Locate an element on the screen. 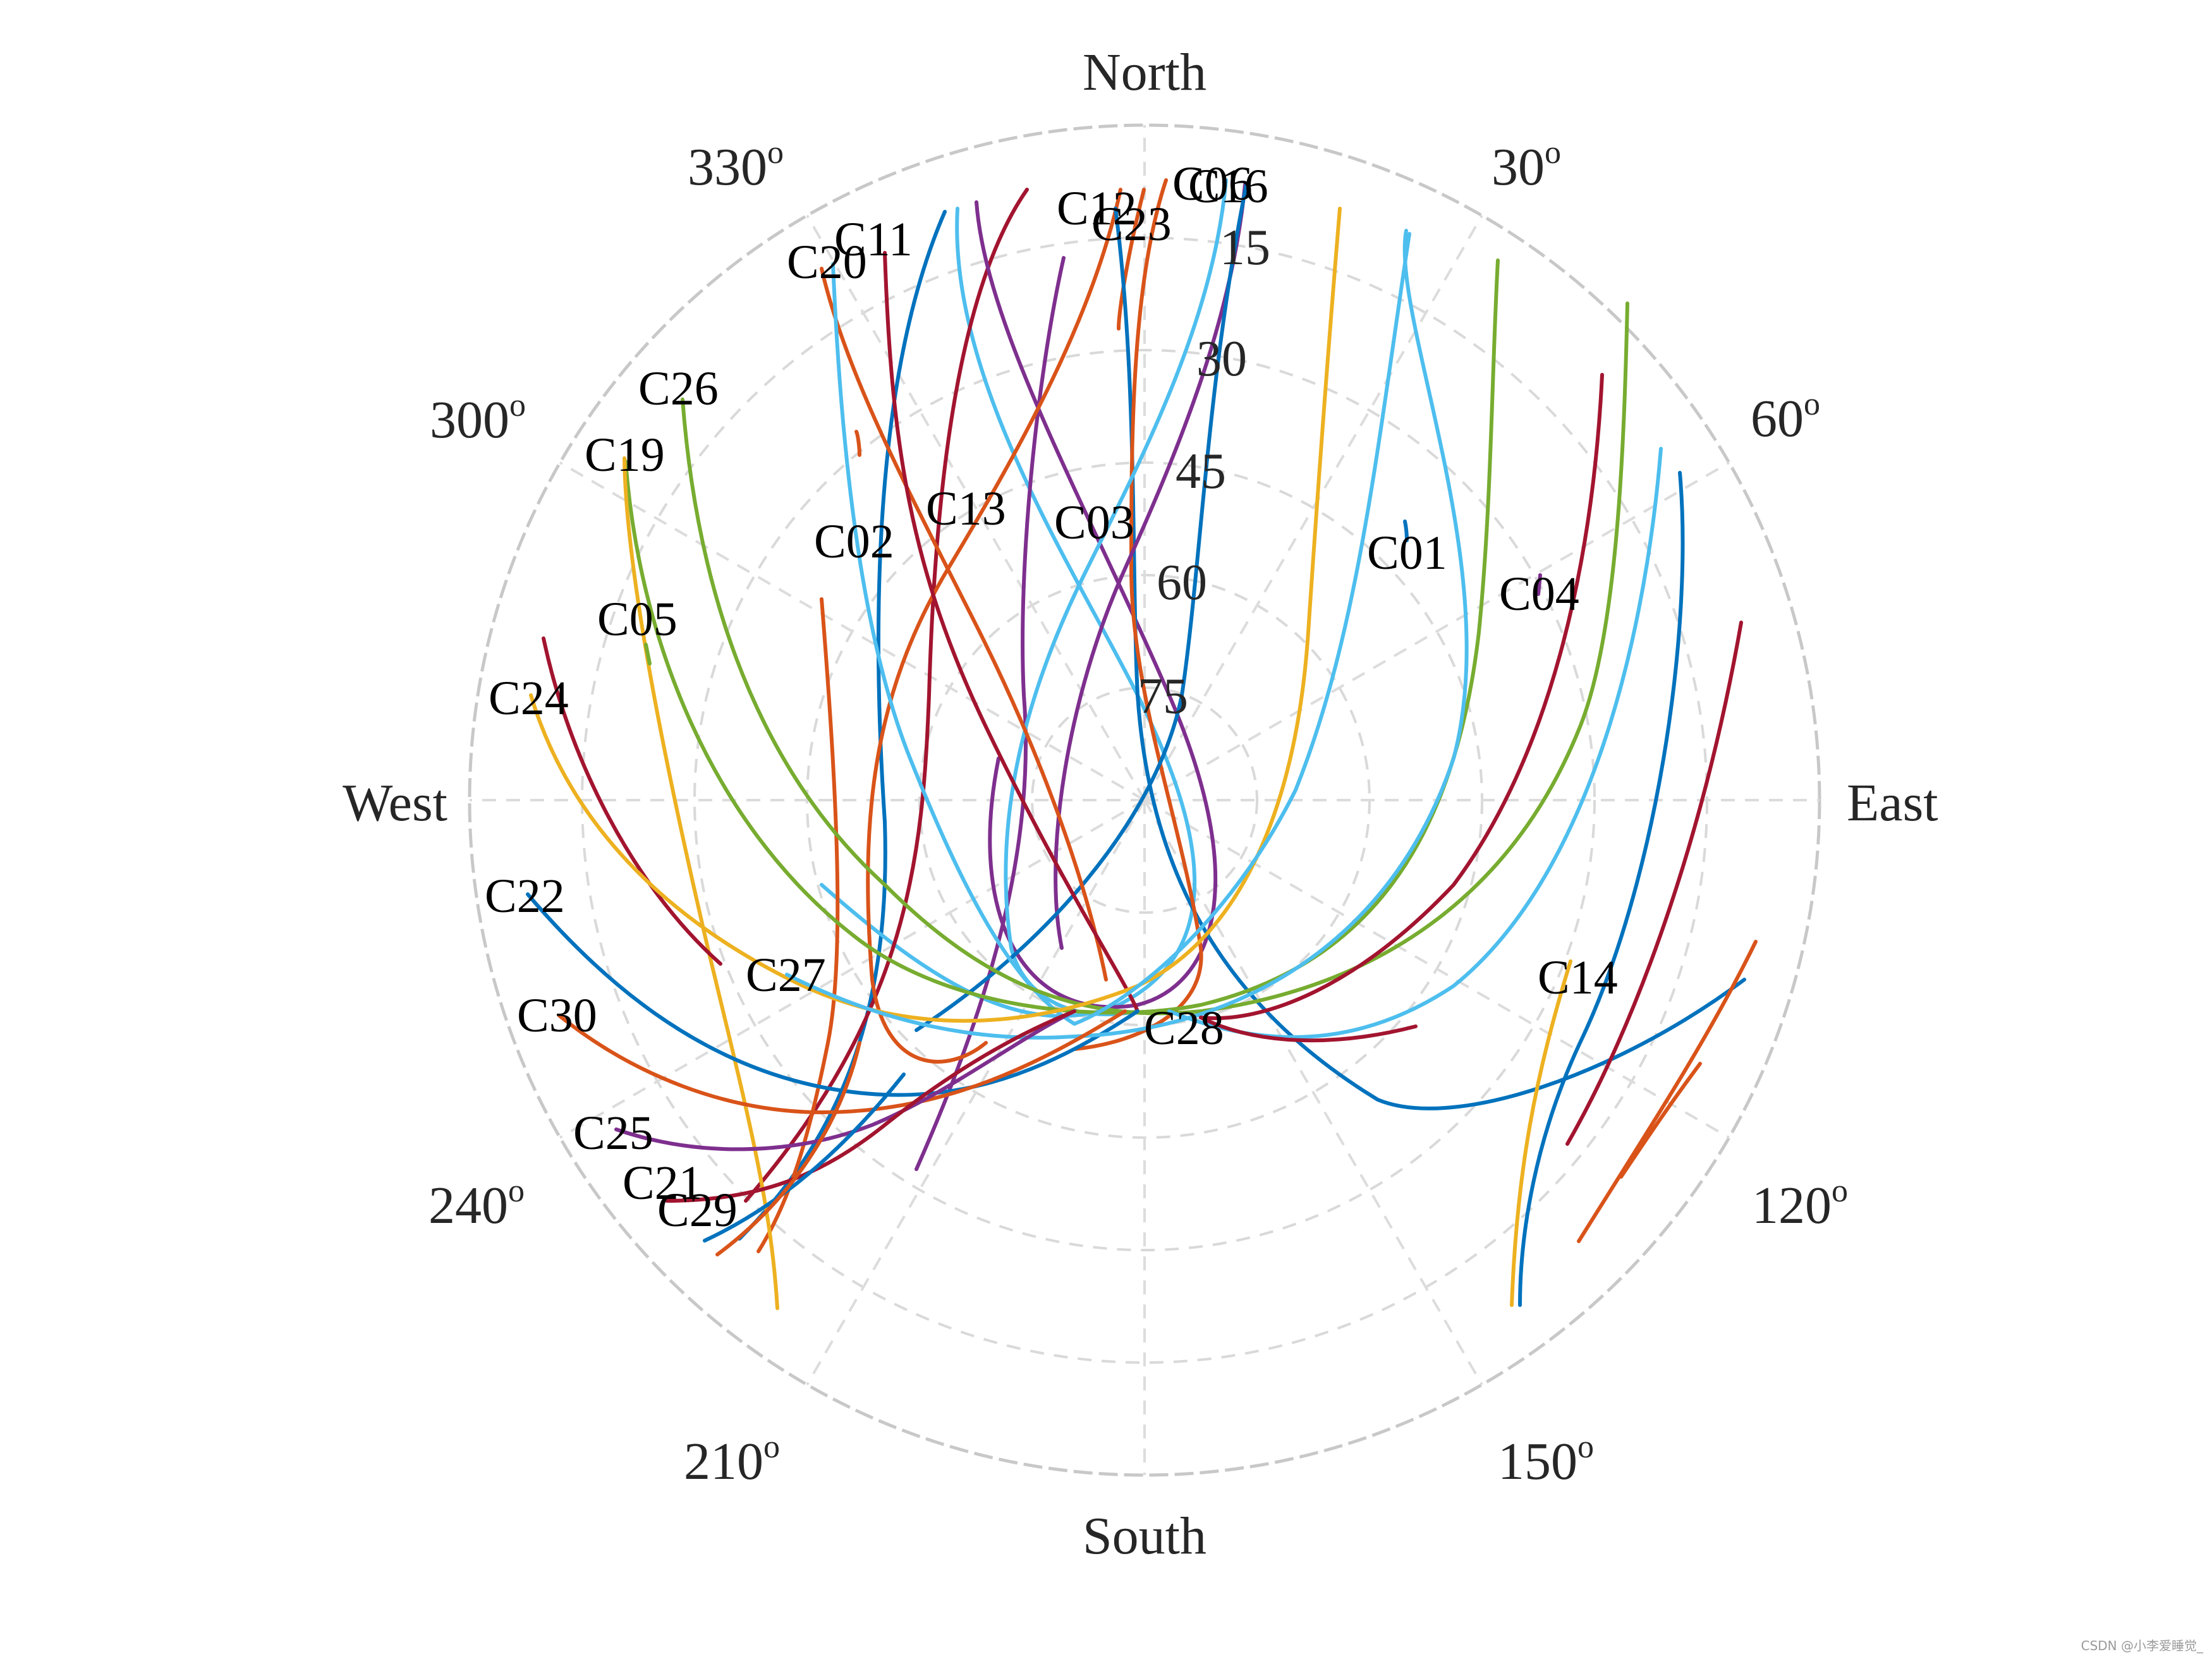  sat-label-c12: C12 is located at coordinates (1097, 208).